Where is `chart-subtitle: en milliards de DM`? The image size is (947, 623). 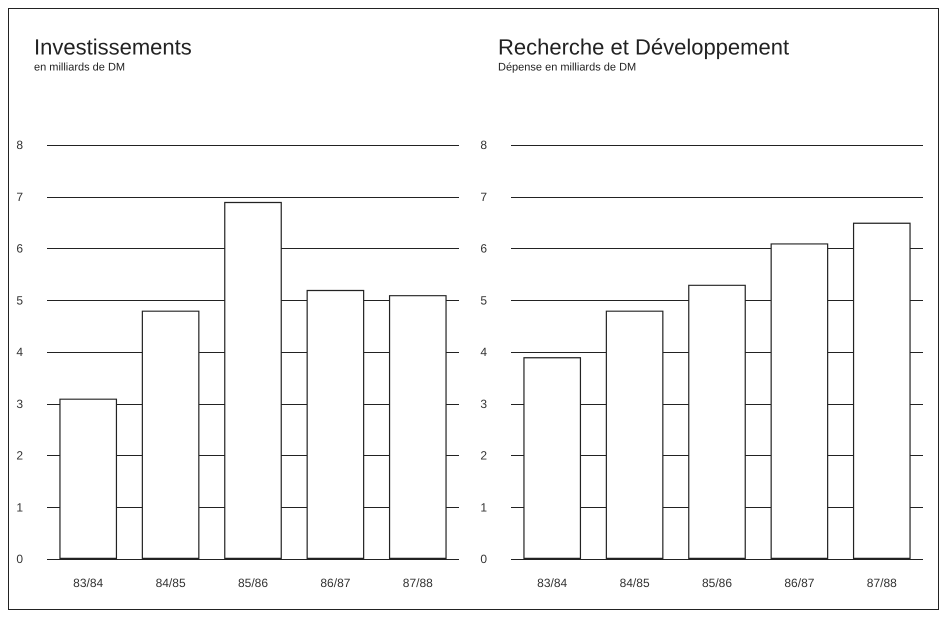
chart-subtitle: en milliards de DM is located at coordinates (80, 68).